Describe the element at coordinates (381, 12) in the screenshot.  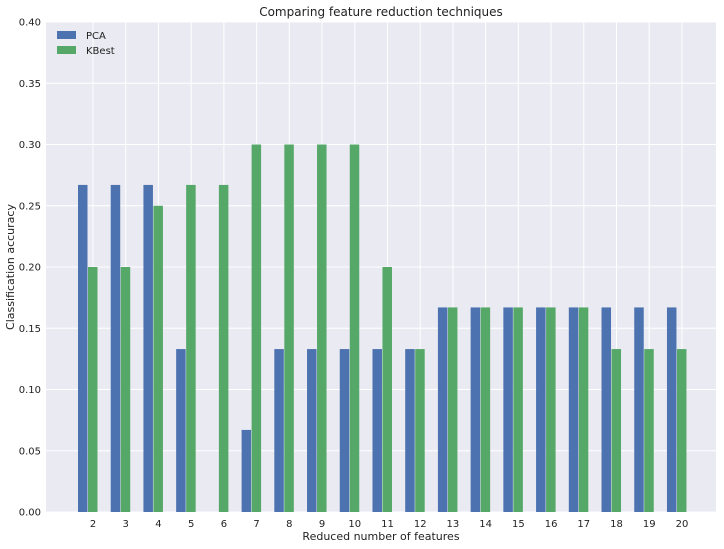
I see `chart-title: Comparing feature reduction techniques` at that location.